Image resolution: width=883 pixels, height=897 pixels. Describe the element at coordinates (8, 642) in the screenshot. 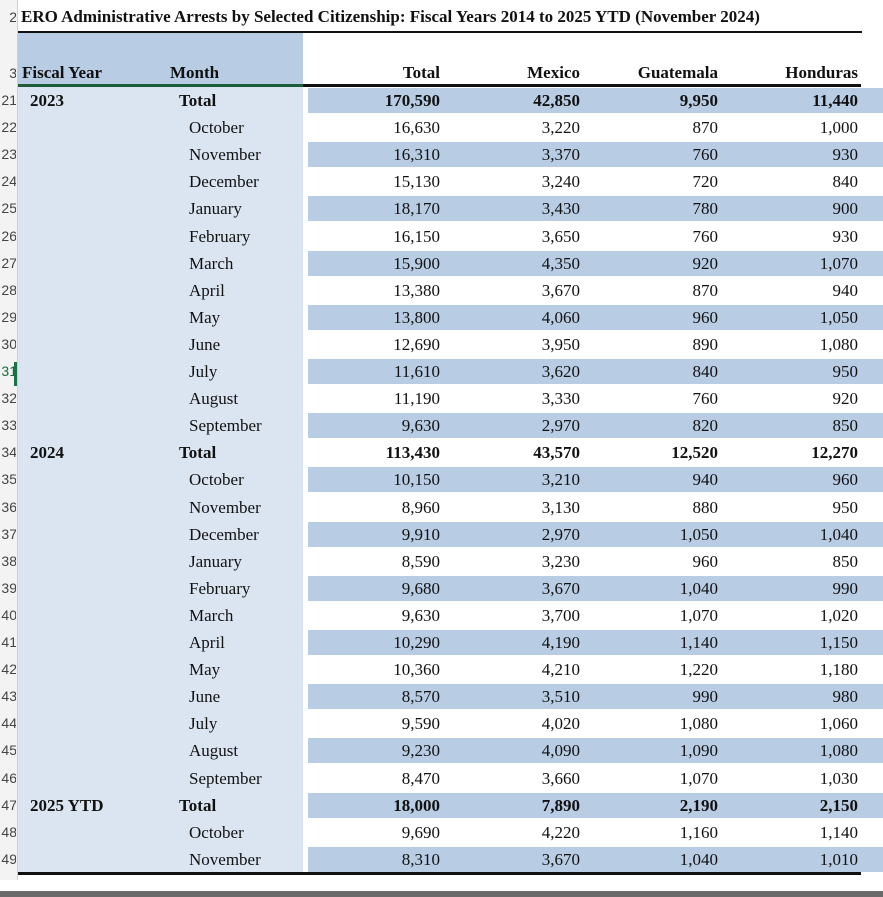

I see `row-number: 41` at that location.